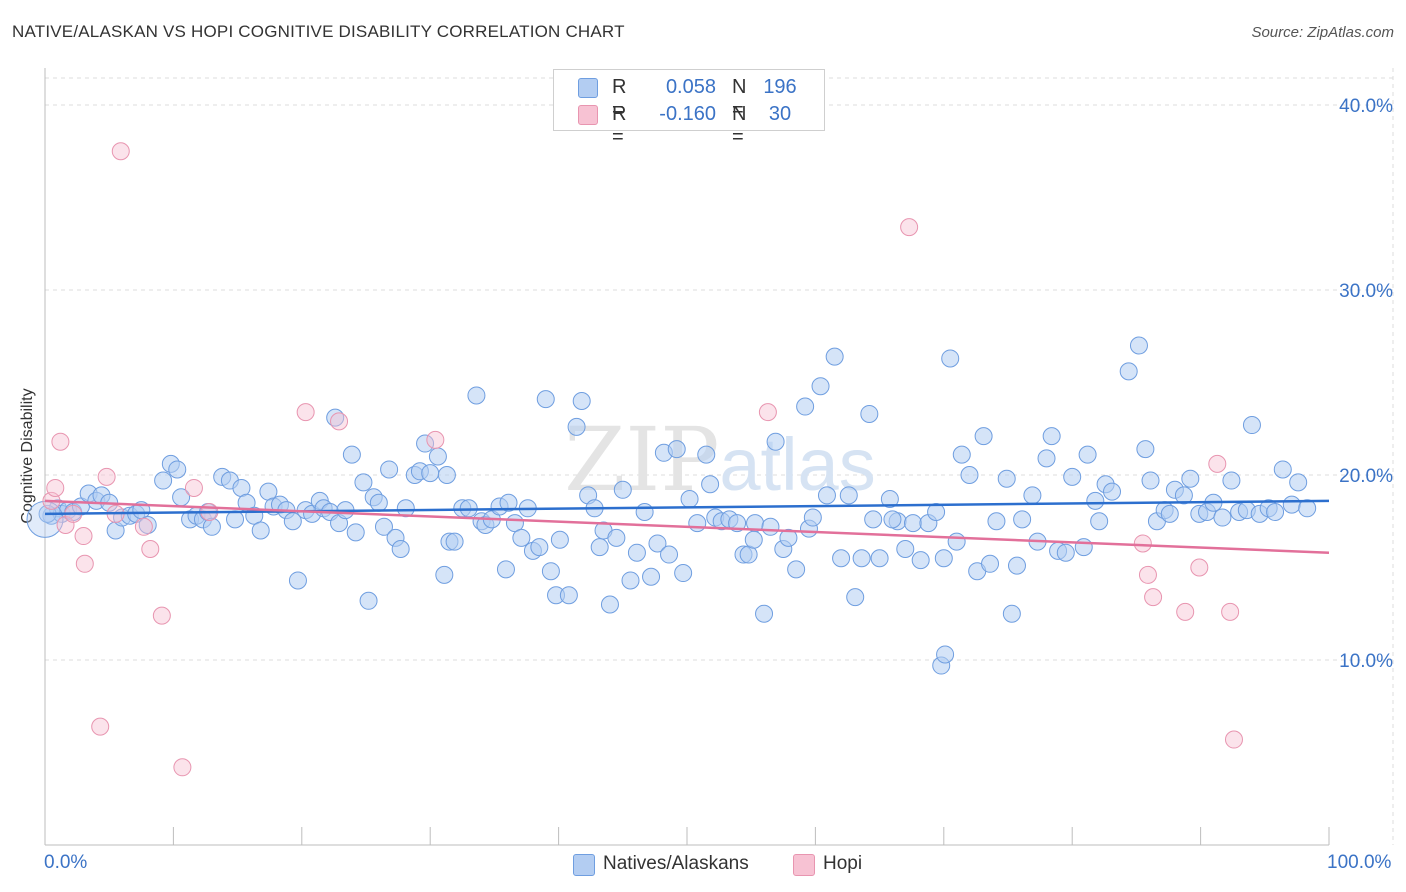 This screenshot has height=892, width=1406. Describe the element at coordinates (1366, 384) in the screenshot. I see `y-tick-labels: 10.0% 20.0% 30.0% 40.0%` at that location.